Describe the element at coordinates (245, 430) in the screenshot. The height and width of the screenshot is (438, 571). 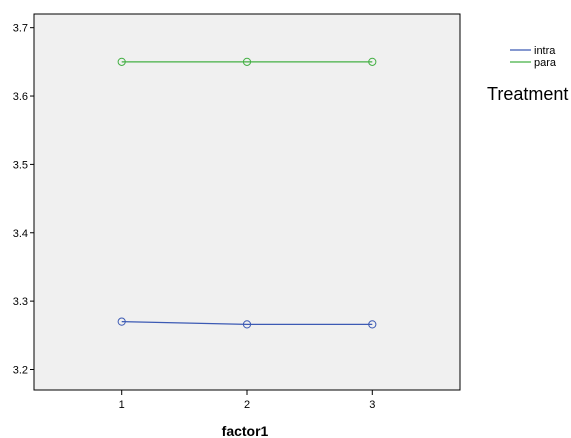
I see `x-axis-title: factor1` at that location.